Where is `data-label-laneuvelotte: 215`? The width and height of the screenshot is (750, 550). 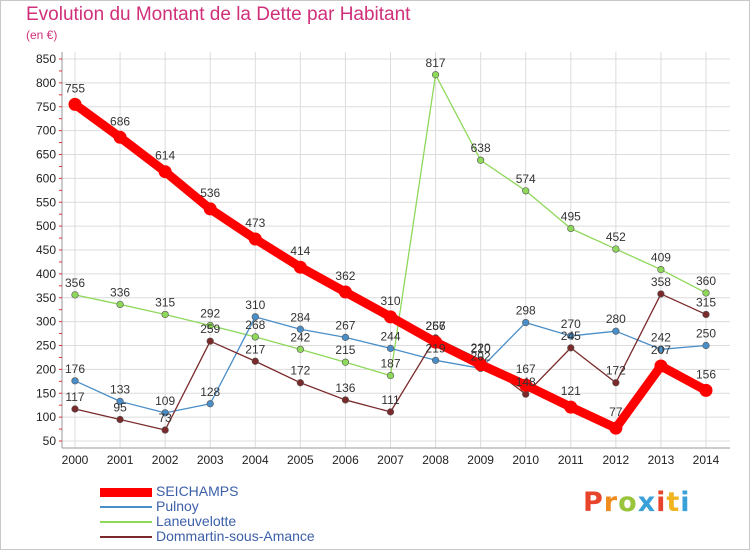
data-label-laneuvelotte: 215 is located at coordinates (345, 350).